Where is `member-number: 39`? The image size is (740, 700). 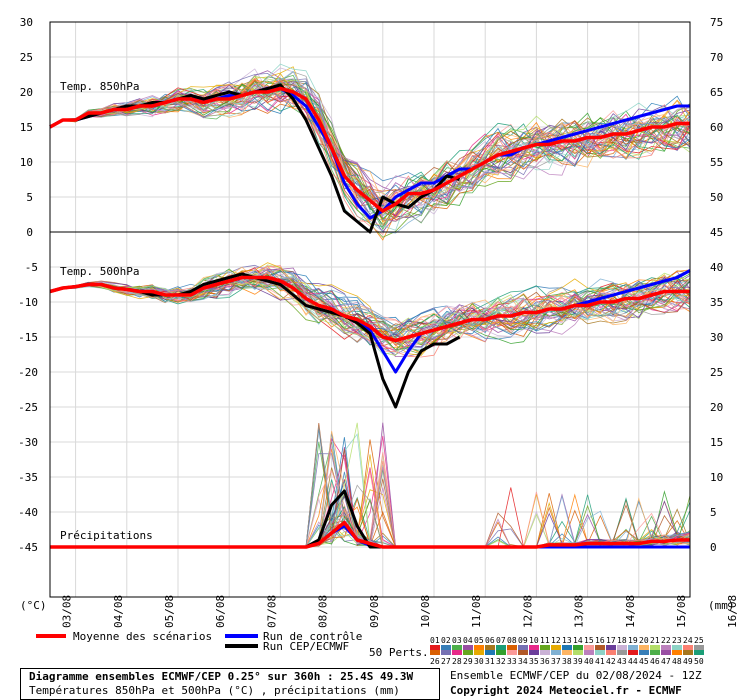 member-number: 39 is located at coordinates (578, 661).